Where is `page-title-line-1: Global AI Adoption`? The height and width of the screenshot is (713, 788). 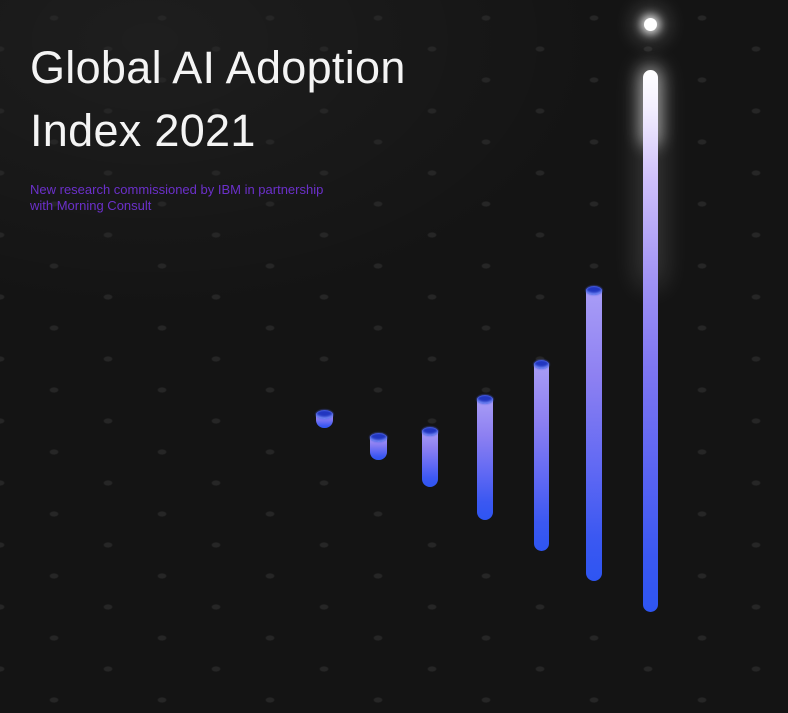
page-title-line-1: Global AI Adoption is located at coordinates (218, 67).